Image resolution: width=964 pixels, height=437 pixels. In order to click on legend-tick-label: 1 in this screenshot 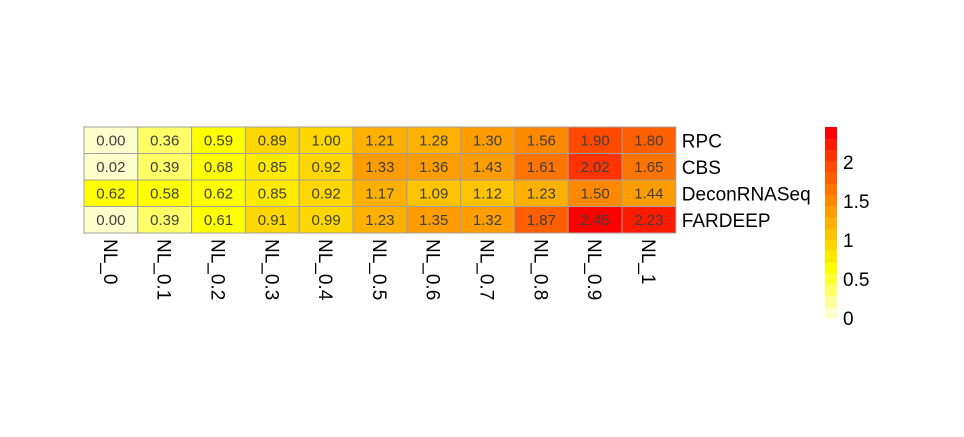, I will do `click(848, 241)`.